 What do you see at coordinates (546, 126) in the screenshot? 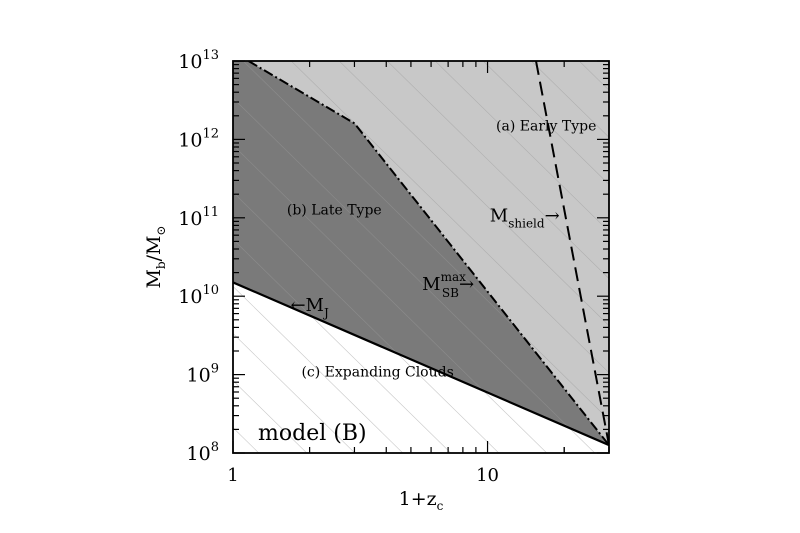
I see `region-label: (a) Early Type` at bounding box center [546, 126].